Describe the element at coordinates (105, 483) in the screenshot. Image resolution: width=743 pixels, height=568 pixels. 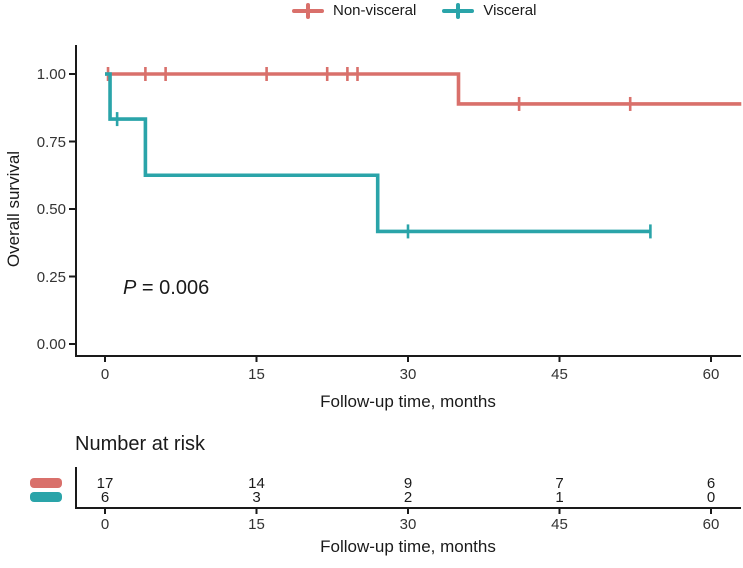
I see `risk-count-non-visceral: 17` at that location.